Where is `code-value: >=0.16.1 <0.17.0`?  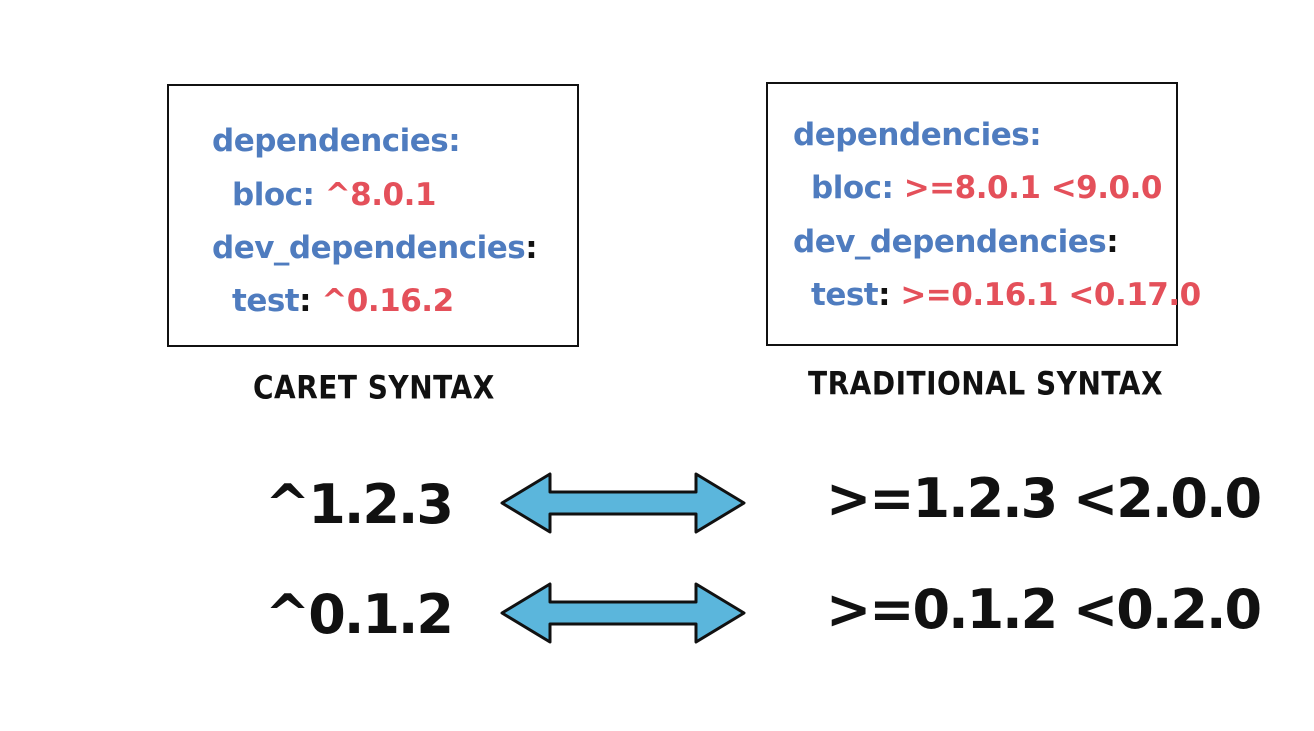
code-value: >=0.16.1 <0.17.0 is located at coordinates (1050, 295).